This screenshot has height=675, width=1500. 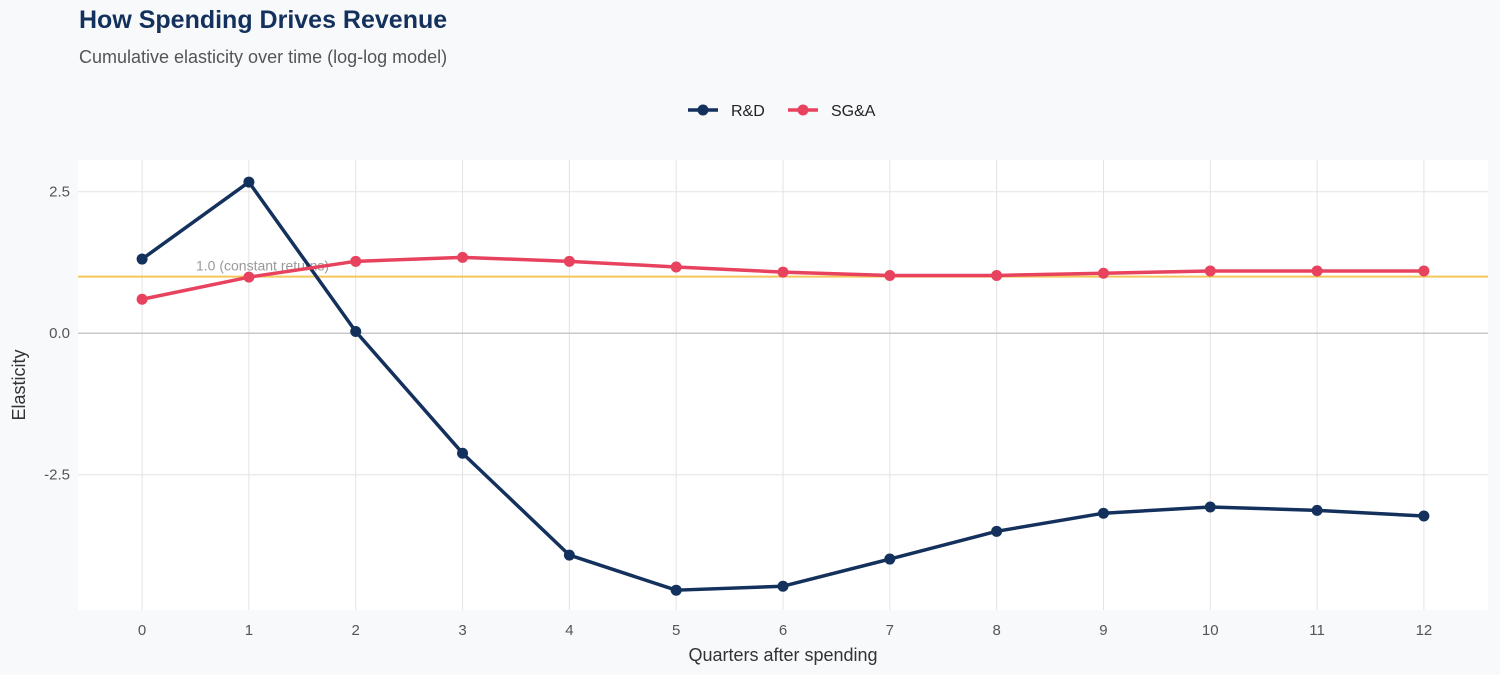 I want to click on x-tick-label: 3, so click(x=462, y=630).